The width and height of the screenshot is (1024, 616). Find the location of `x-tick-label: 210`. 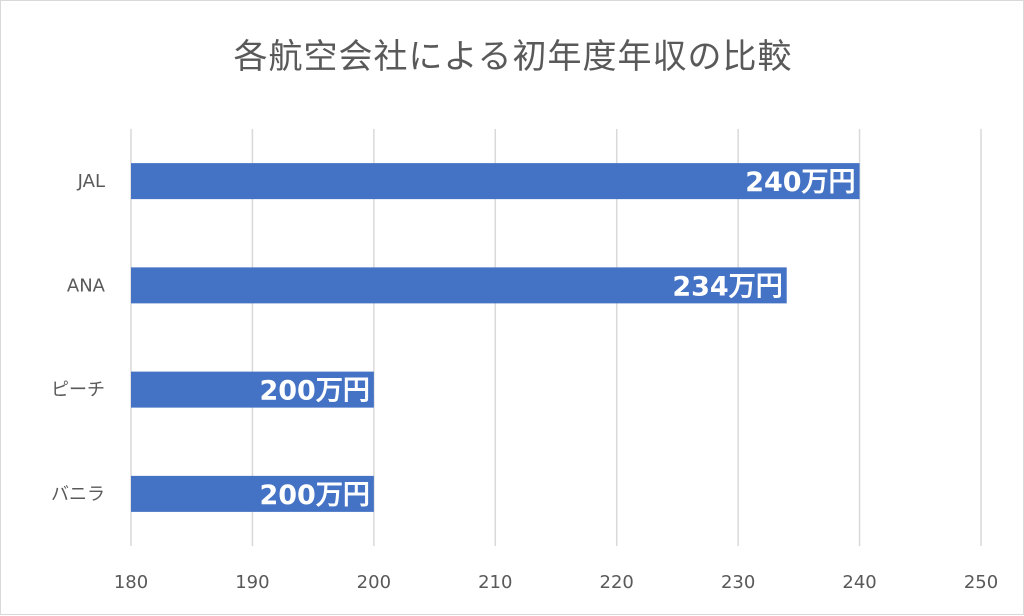

x-tick-label: 210 is located at coordinates (495, 582).